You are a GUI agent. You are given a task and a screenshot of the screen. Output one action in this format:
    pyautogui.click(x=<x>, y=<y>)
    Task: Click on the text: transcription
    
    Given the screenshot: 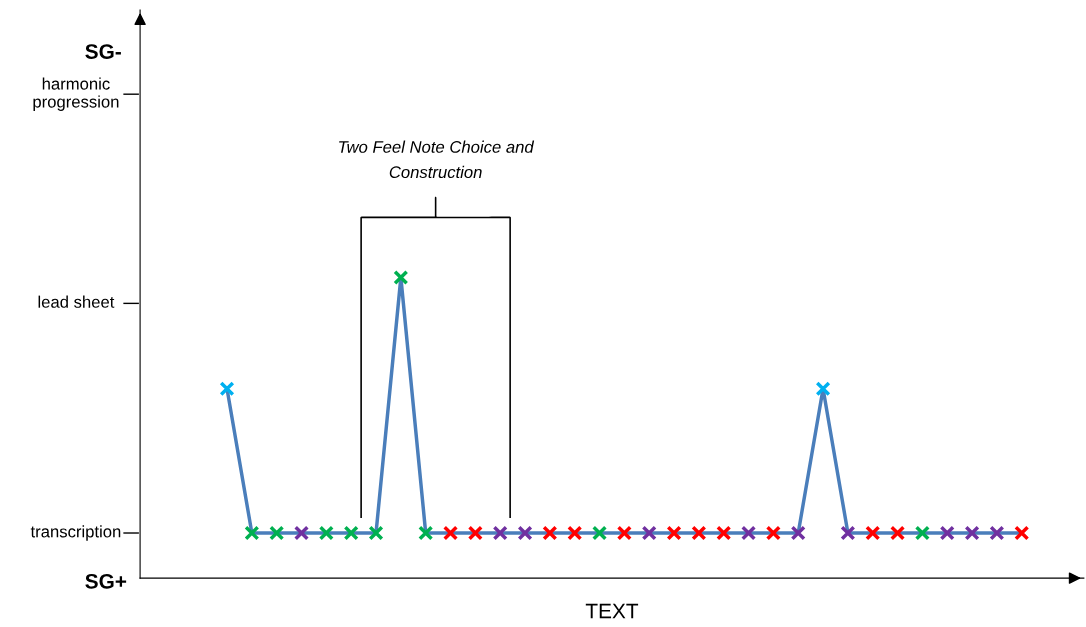 What is the action you would take?
    pyautogui.click(x=75, y=533)
    